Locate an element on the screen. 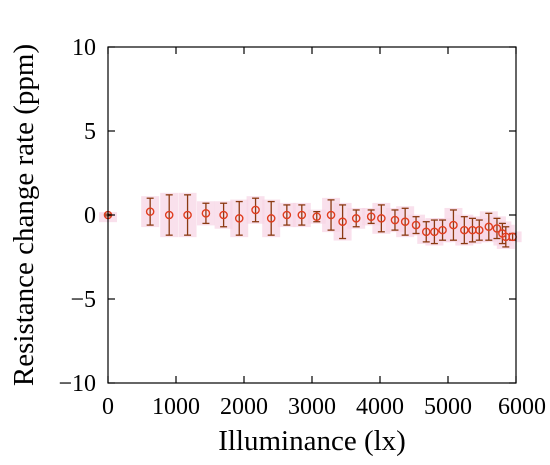  x-tick-label: 1000 is located at coordinates (176, 407).